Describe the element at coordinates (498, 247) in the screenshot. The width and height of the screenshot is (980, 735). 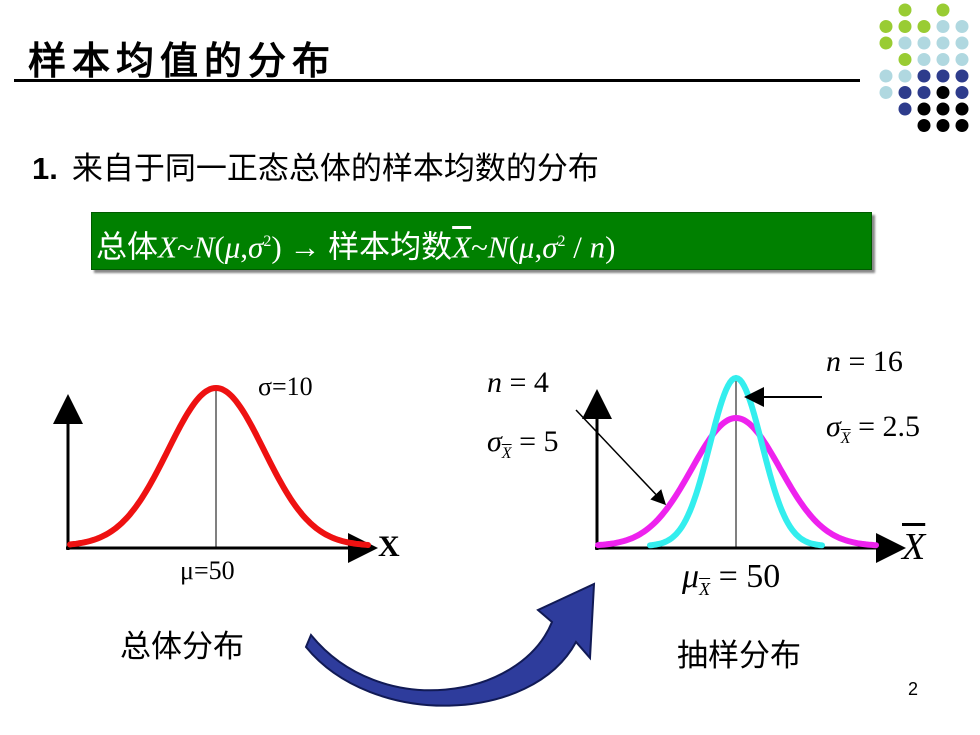
I see `formula-normal-n-2: N` at that location.